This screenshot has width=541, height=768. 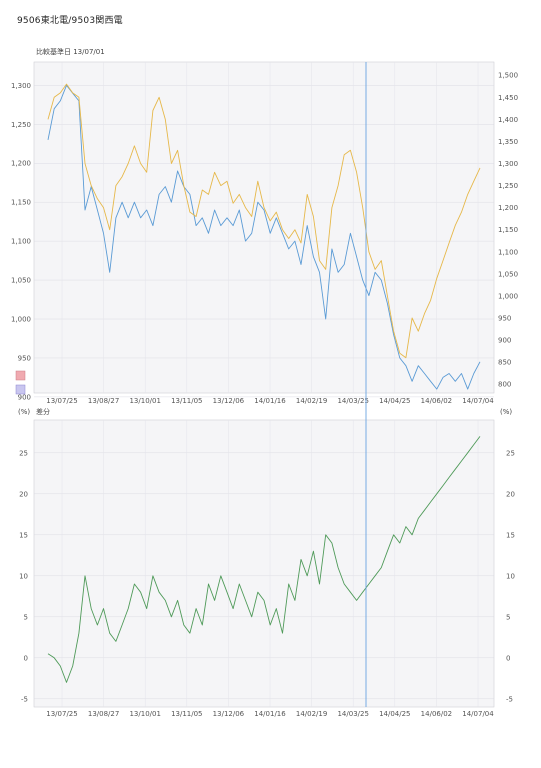 What do you see at coordinates (352, 401) in the screenshot?
I see `top-x-tick-label: 14/03/25` at bounding box center [352, 401].